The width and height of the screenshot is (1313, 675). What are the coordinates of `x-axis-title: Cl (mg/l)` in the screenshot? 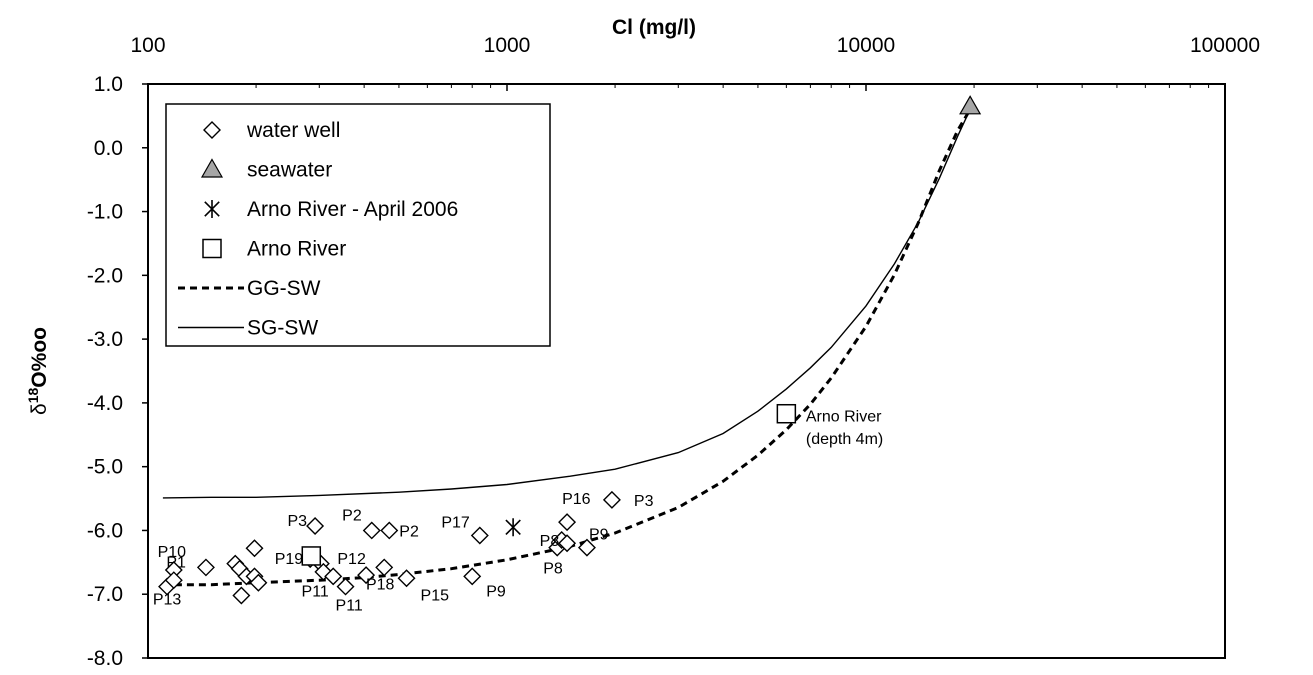 It's located at (654, 27).